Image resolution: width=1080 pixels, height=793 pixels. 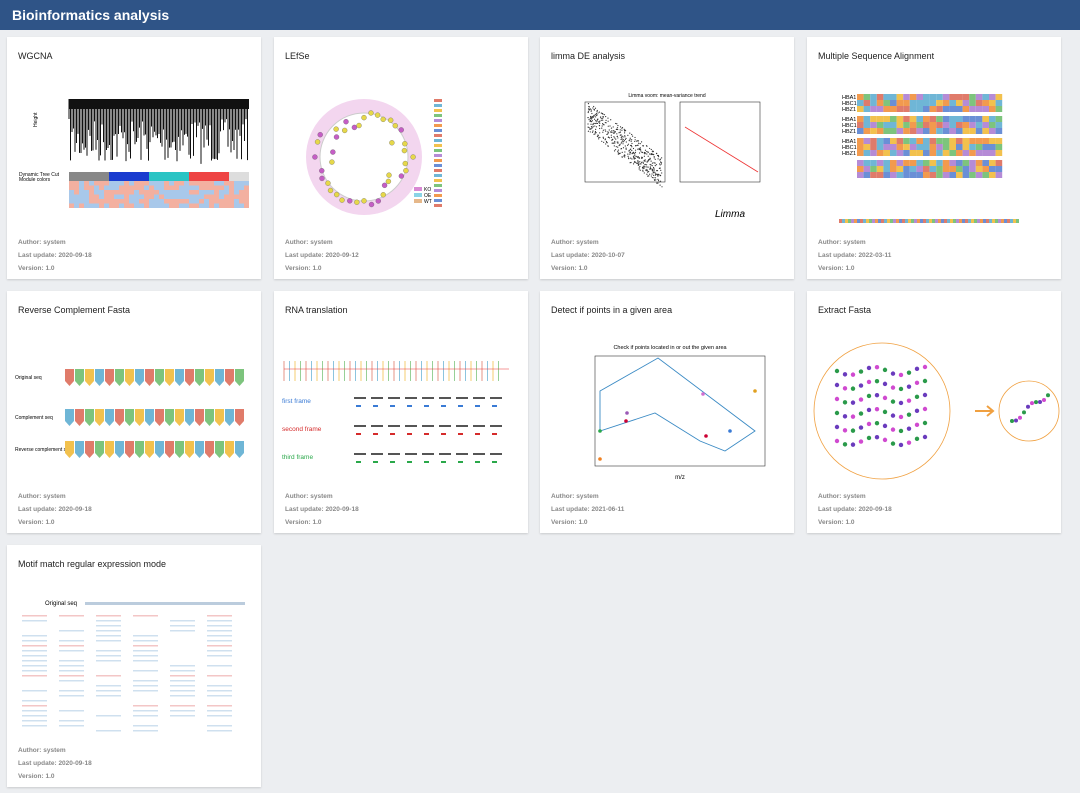 What do you see at coordinates (575, 496) in the screenshot?
I see `card-author: Author: system` at bounding box center [575, 496].